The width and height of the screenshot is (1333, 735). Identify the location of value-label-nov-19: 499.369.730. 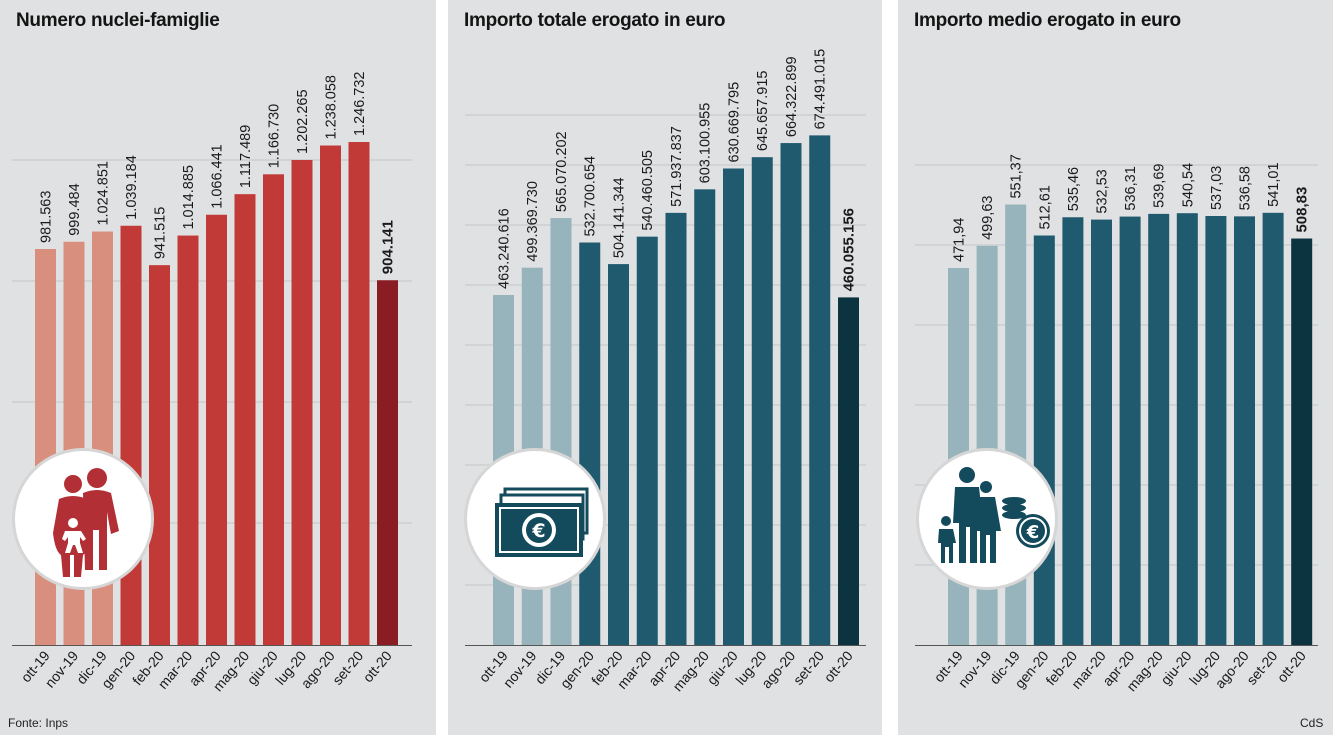
(533, 221).